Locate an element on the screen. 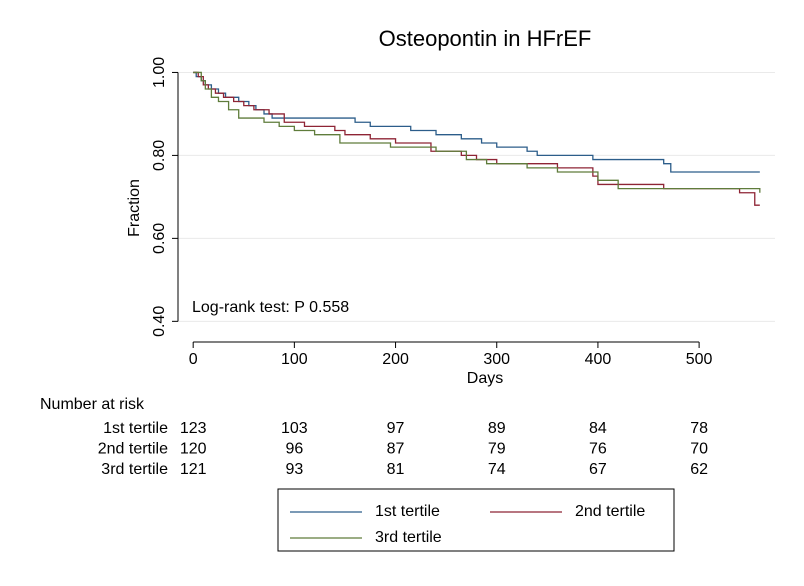  risk-value: 78 is located at coordinates (699, 428).